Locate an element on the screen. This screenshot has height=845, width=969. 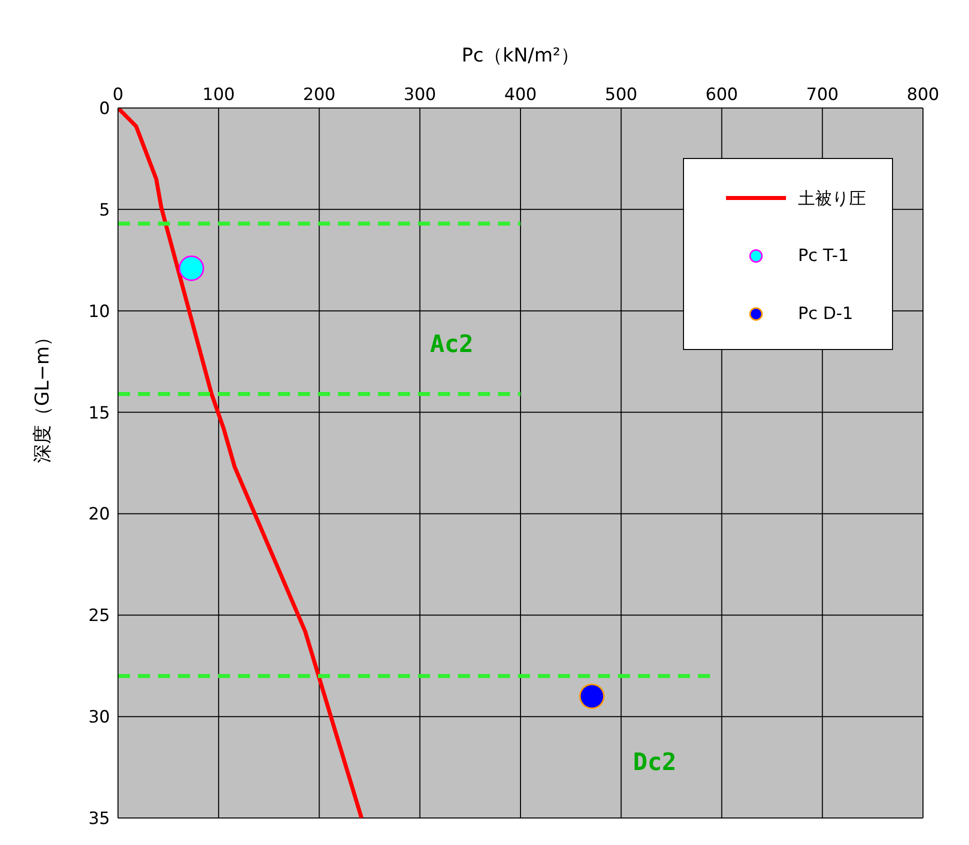
y-tick-label: 0 is located at coordinates (104, 109).